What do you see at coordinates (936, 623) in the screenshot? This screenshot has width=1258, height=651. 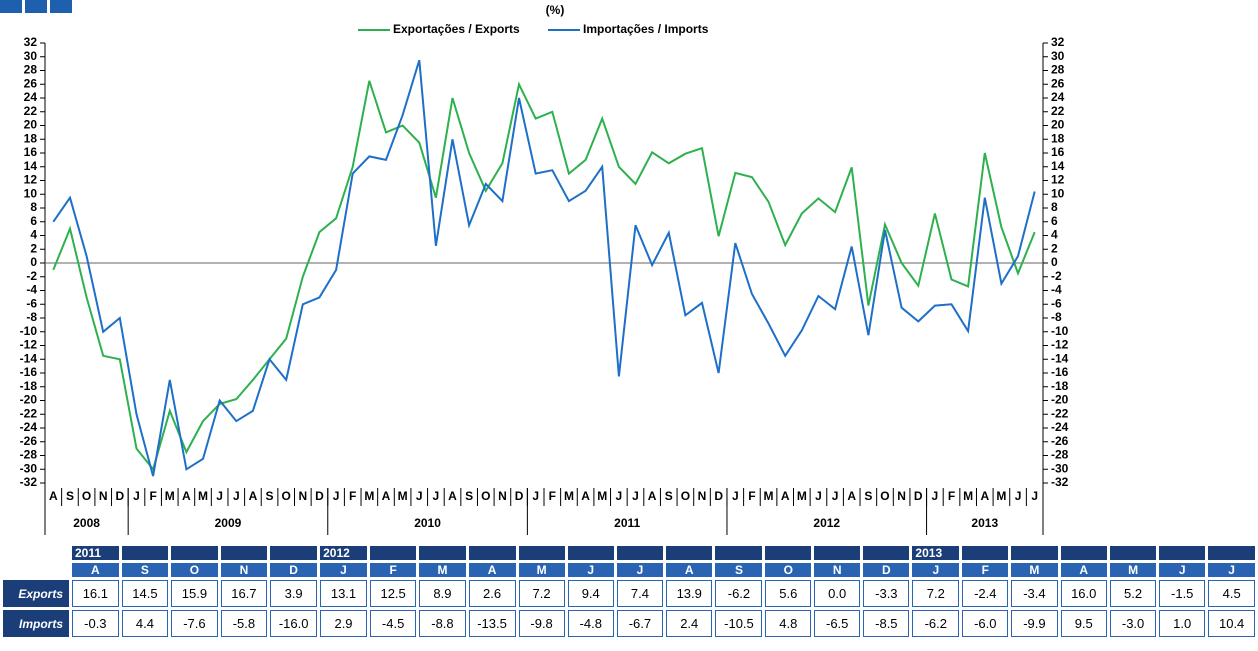 I see `table-cell: -6.2` at bounding box center [936, 623].